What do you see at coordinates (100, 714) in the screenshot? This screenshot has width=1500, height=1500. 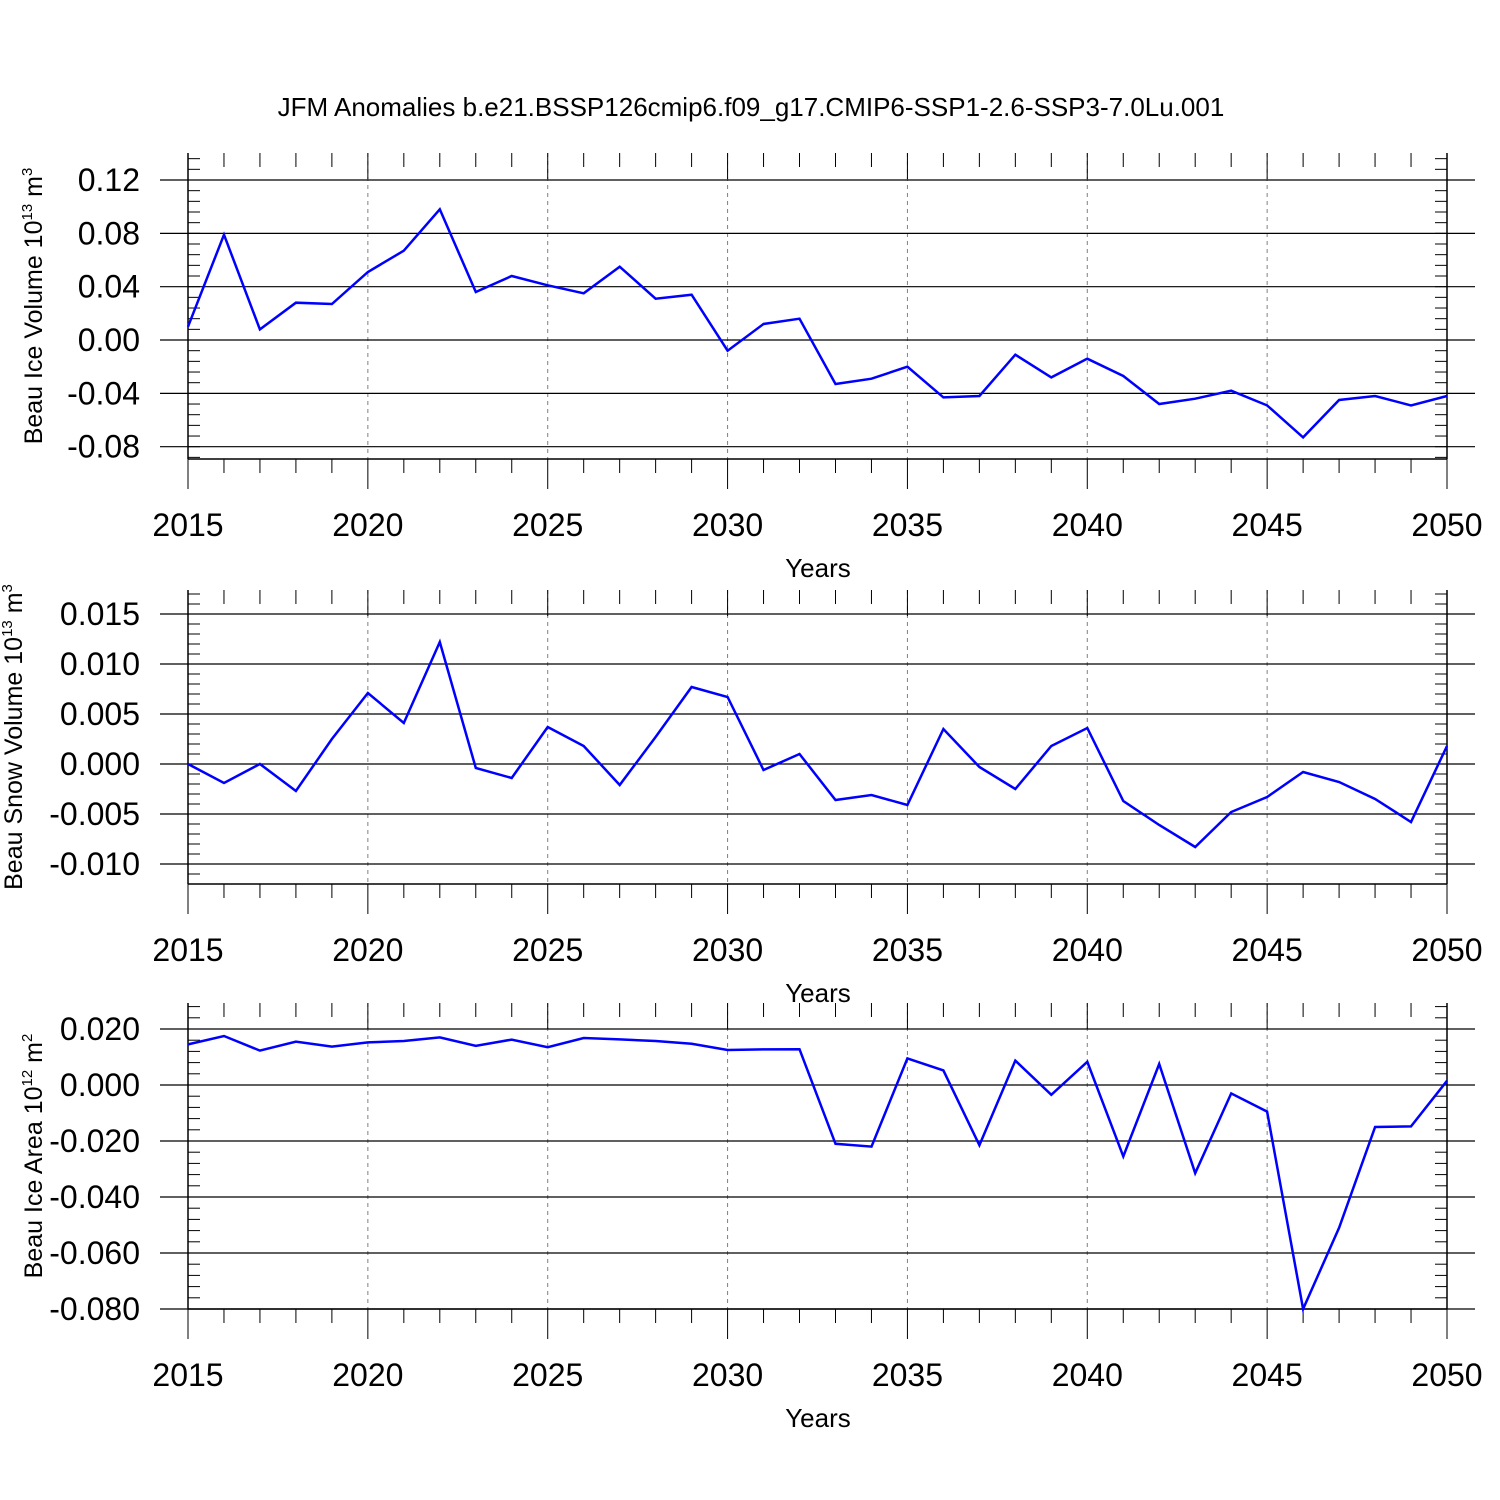 I see `y-tick-label: 0.005` at bounding box center [100, 714].